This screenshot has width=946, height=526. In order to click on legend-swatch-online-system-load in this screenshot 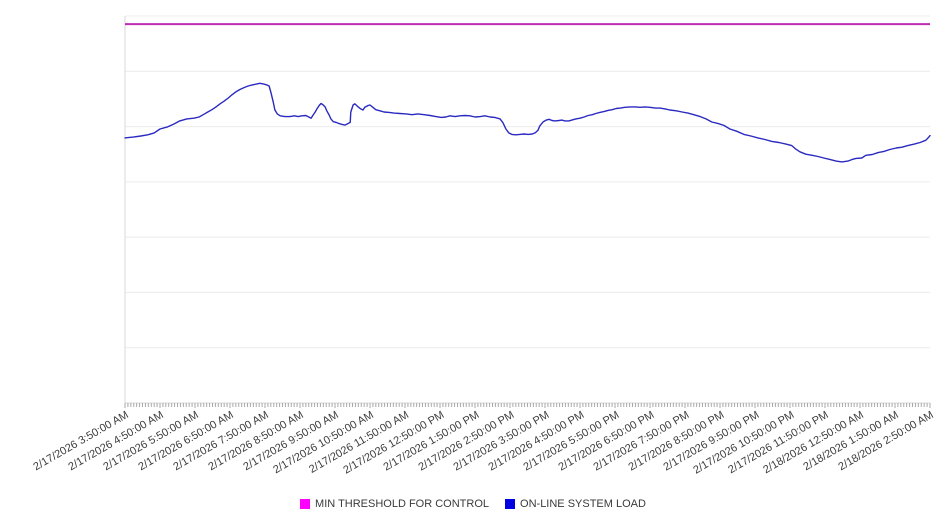, I will do `click(510, 504)`.